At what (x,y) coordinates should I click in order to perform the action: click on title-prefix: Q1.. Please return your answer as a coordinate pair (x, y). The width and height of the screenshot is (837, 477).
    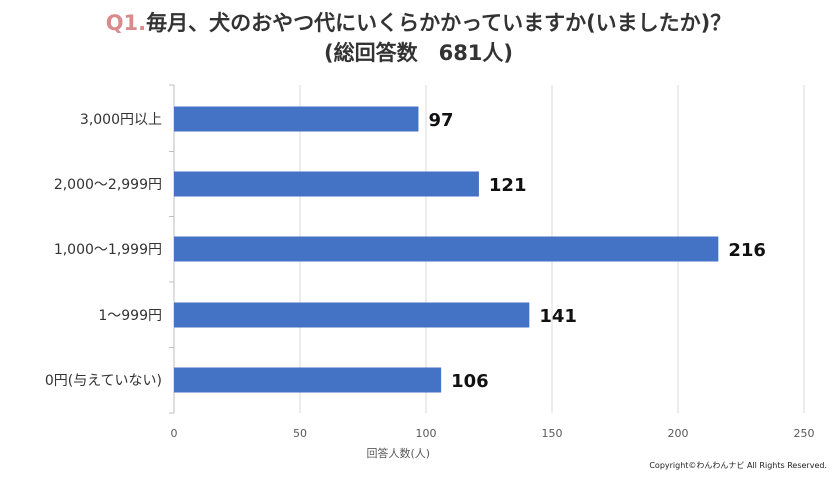
    Looking at the image, I should click on (126, 23).